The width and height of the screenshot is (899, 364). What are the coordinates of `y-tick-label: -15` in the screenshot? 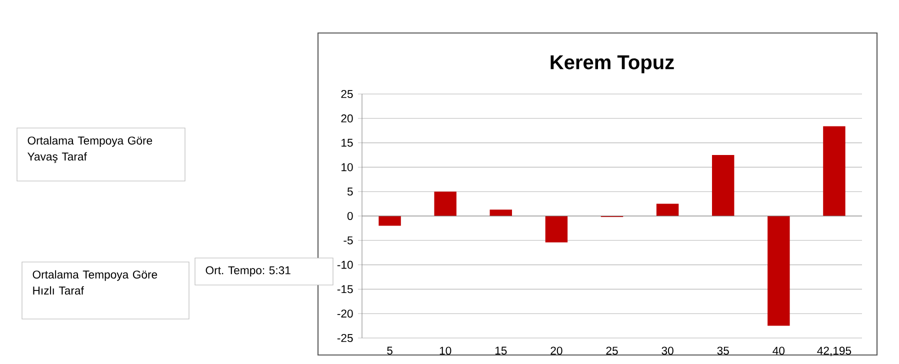 It's located at (345, 289).